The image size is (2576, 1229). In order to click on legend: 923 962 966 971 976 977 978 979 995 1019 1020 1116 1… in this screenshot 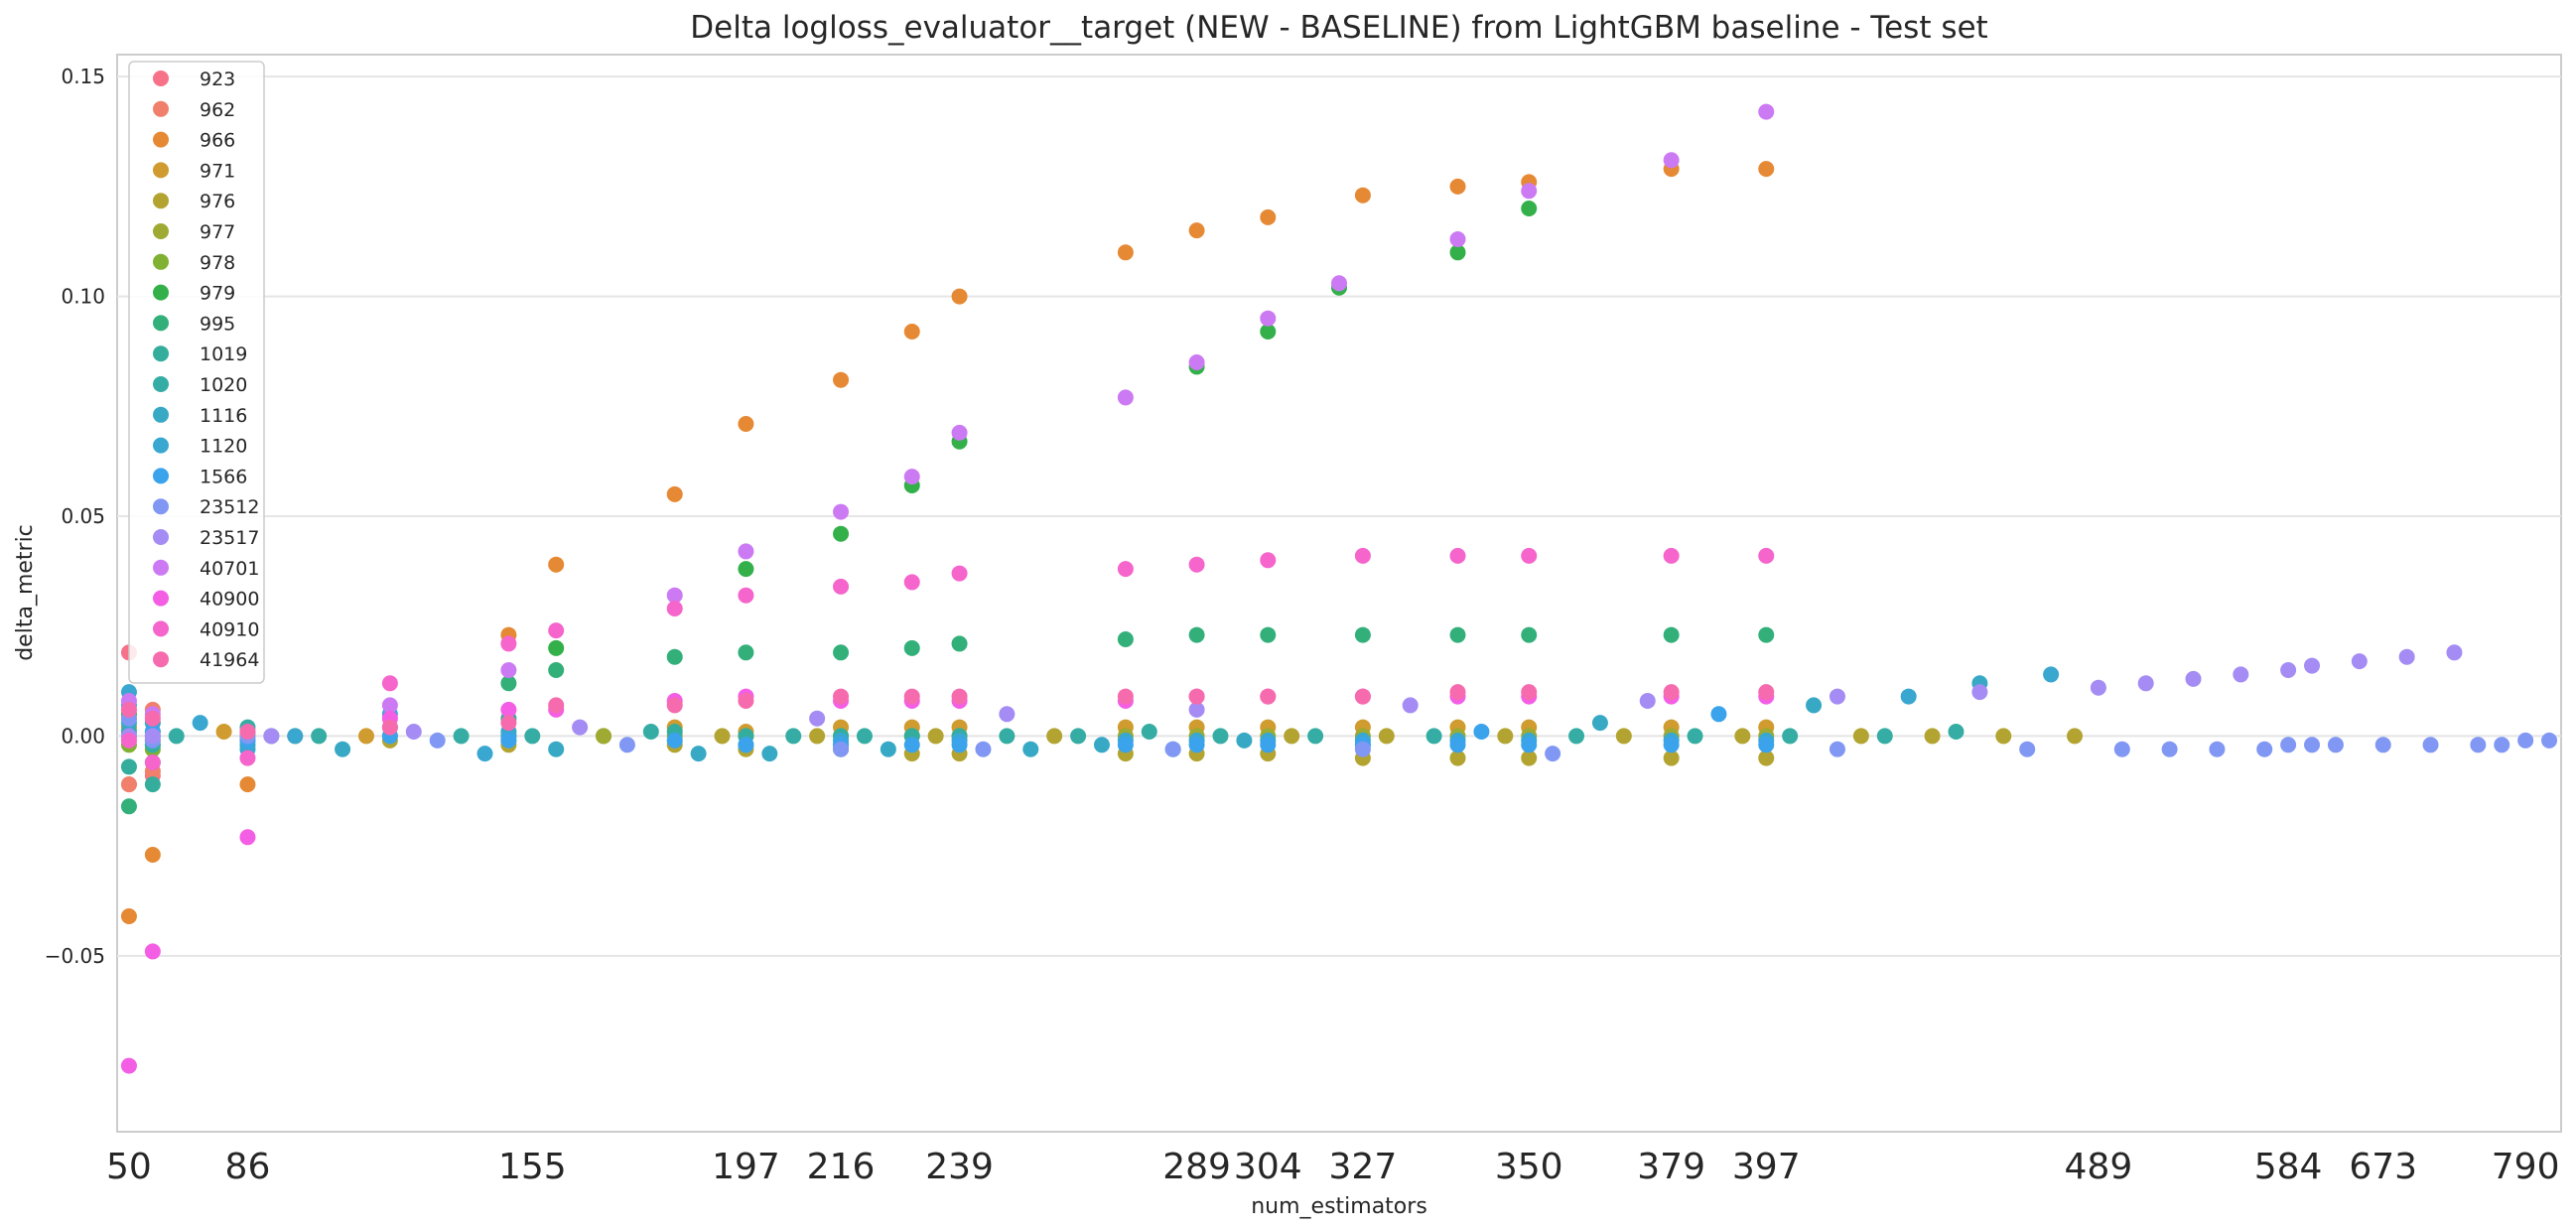, I will do `click(196, 373)`.